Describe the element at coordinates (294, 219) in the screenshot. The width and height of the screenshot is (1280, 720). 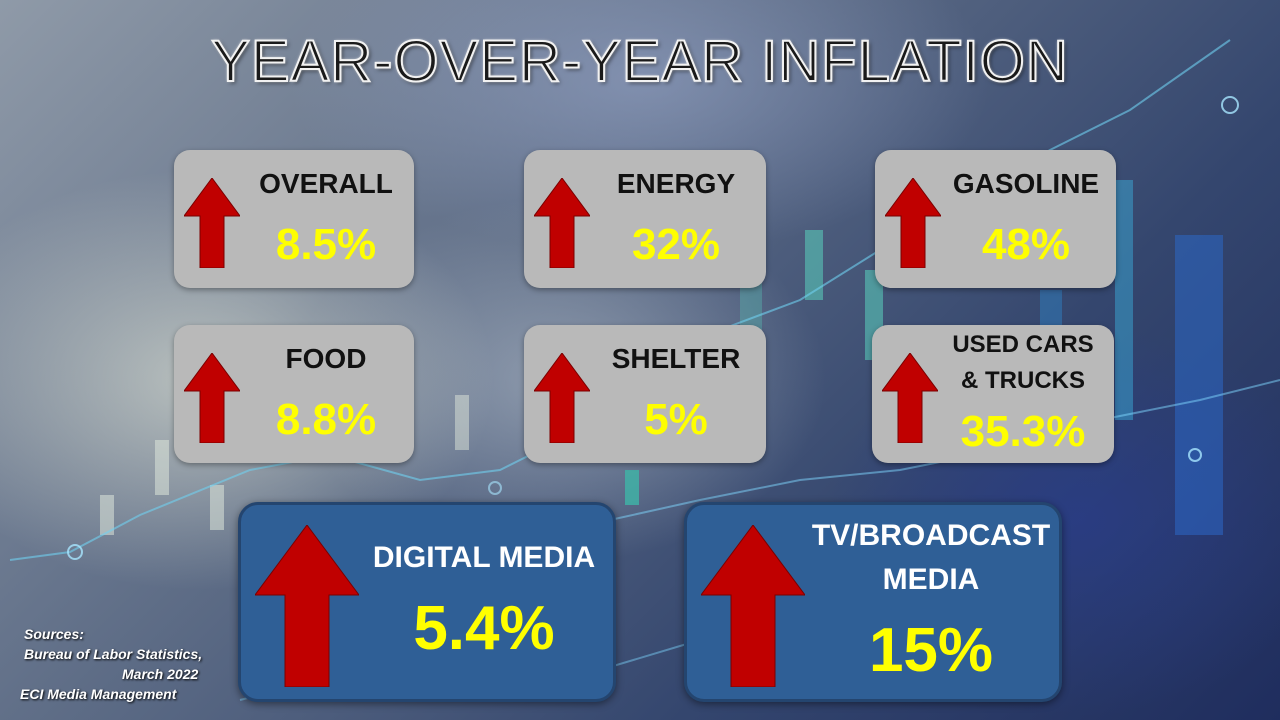
I see `card-overall: OVERALL 8.5%` at that location.